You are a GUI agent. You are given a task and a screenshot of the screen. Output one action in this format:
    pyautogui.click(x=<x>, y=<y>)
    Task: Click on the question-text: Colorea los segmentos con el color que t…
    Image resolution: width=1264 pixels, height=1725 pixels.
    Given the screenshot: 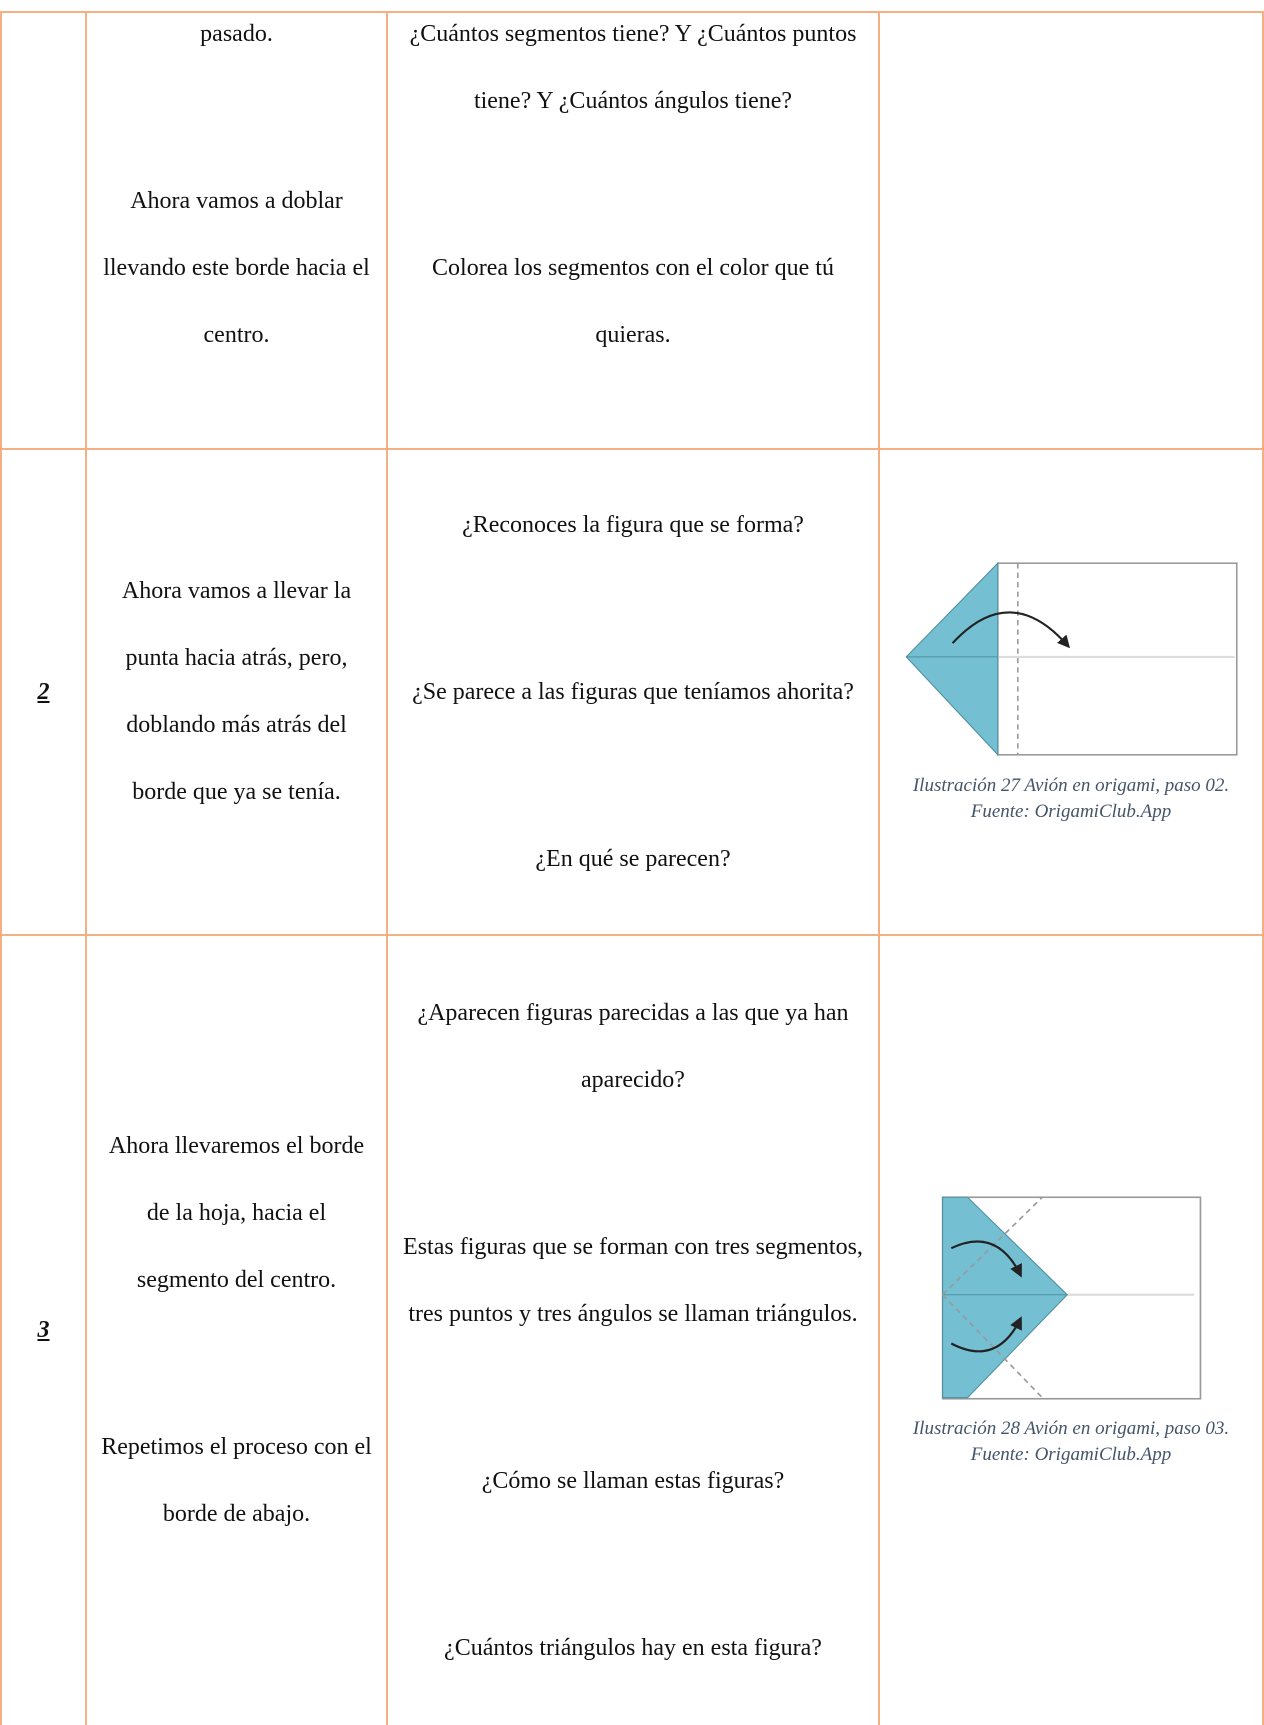 What is the action you would take?
    pyautogui.click(x=633, y=301)
    